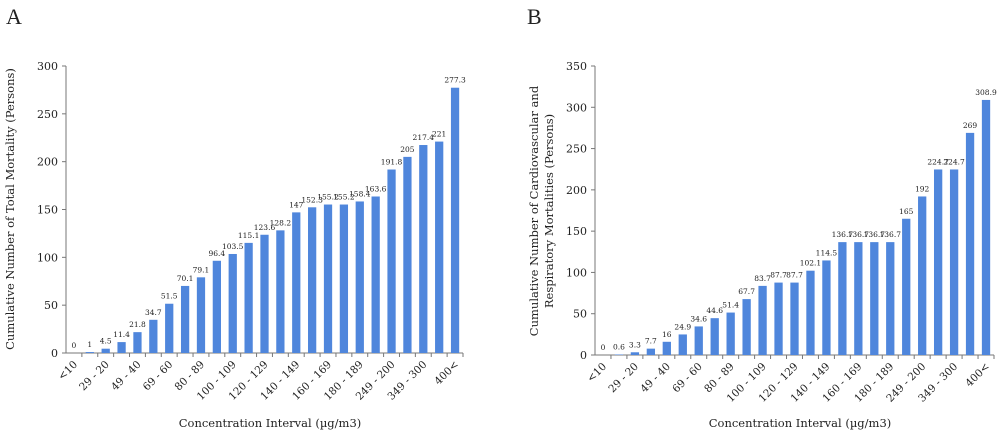  Describe the element at coordinates (682, 326) in the screenshot. I see `data-label: 24.9` at that location.